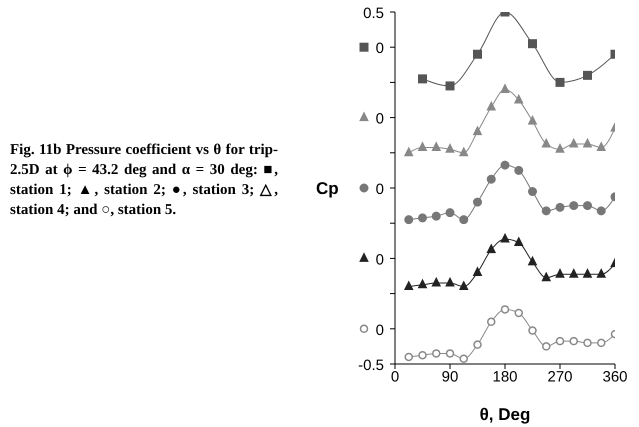 This screenshot has width=639, height=427. What do you see at coordinates (144, 180) in the screenshot?
I see `text: Fig. 11b Pressure coefficient vs θ for trip-2.5D at ϕ = 43.2 deg and α = 30 deg: ■, station 1; ▲, station 2; ●, station 3; △, station 4; and ○, station 5.` at bounding box center [144, 180].